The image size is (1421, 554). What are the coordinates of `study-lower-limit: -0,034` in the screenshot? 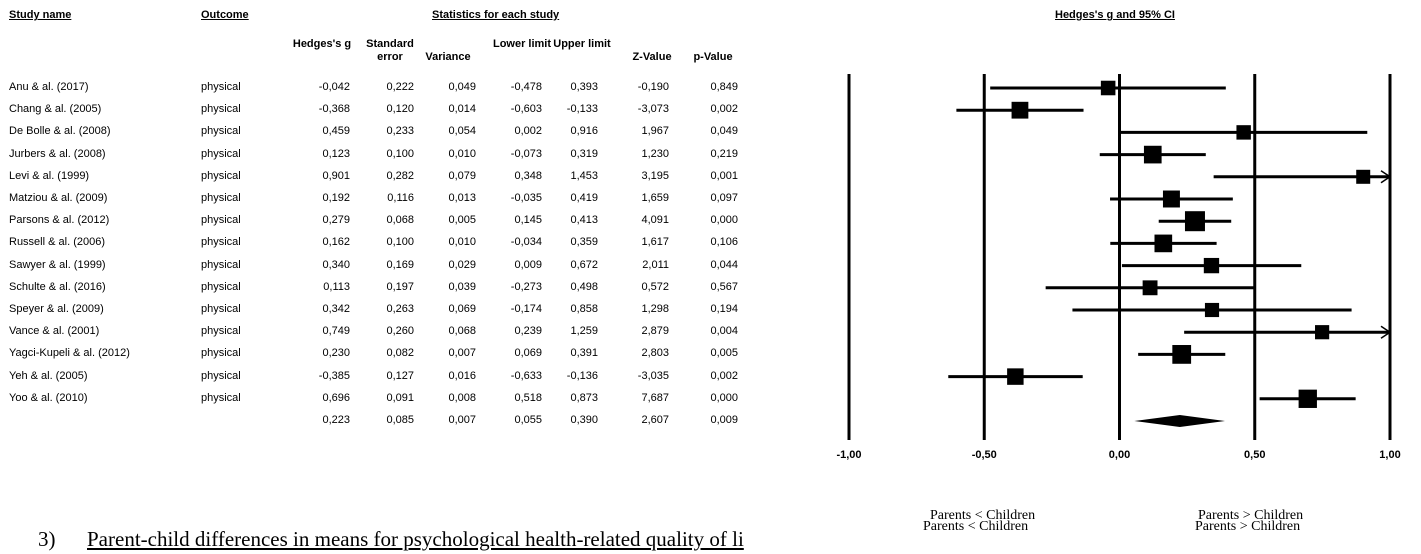 It's located at (526, 242).